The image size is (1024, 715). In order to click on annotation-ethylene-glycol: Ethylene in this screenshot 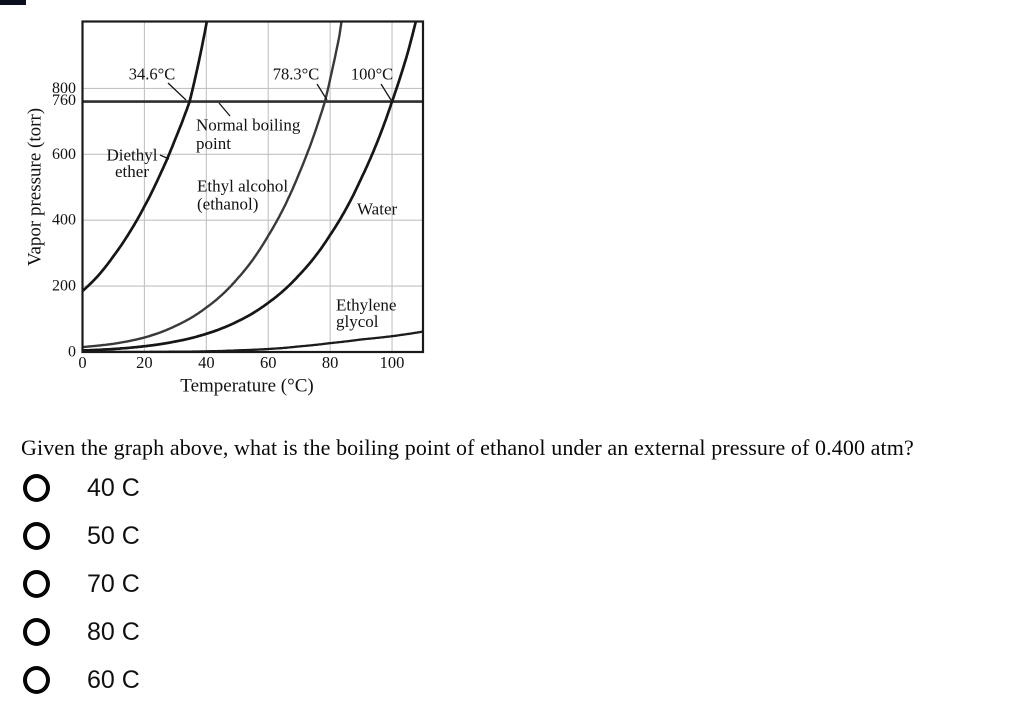, I will do `click(366, 305)`.